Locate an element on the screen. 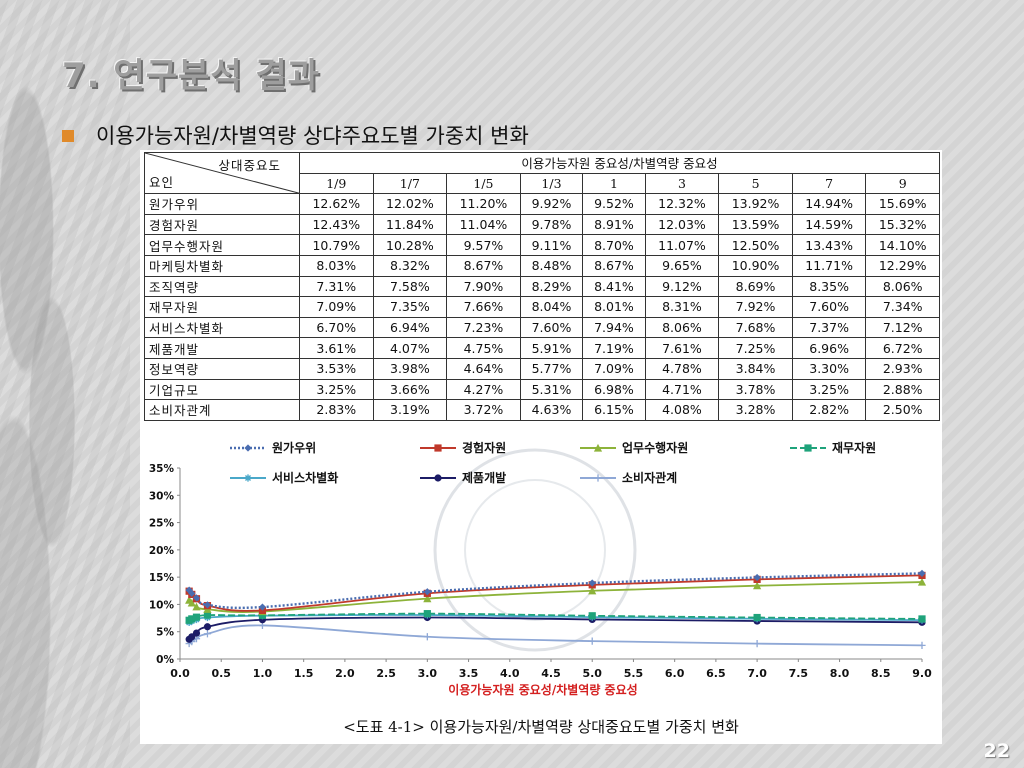 This screenshot has width=1024, height=768. value-cell: 6.72% is located at coordinates (902, 348).